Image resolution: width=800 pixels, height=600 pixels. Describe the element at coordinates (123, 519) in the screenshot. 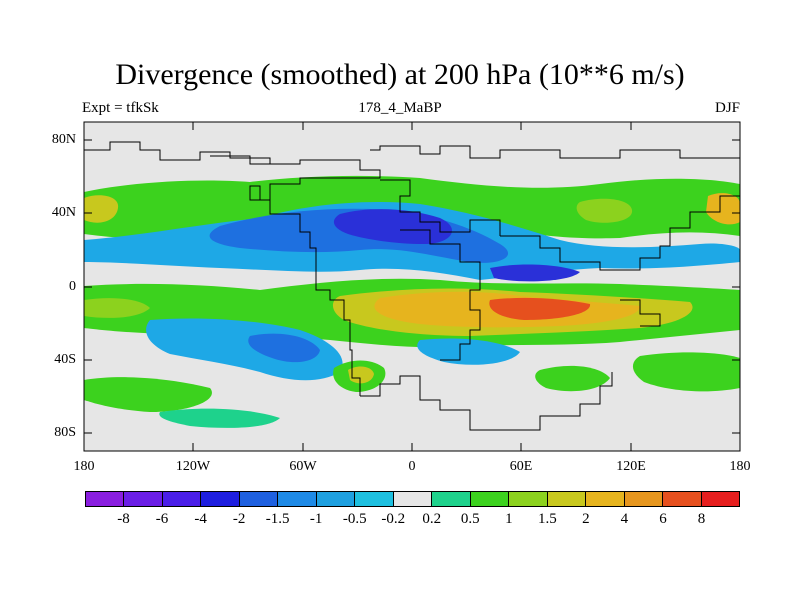

I see `colorbar-label: -8` at that location.